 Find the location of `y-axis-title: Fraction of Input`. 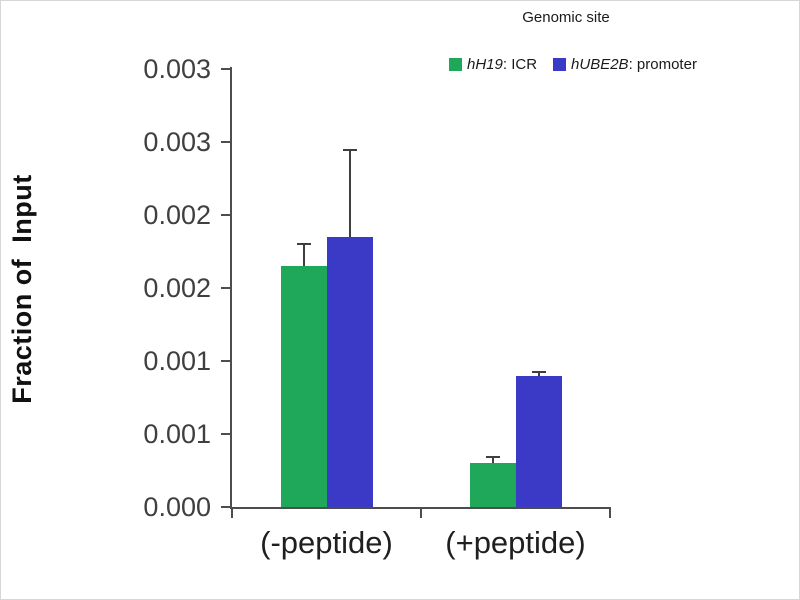

y-axis-title: Fraction of Input is located at coordinates (22, 289).